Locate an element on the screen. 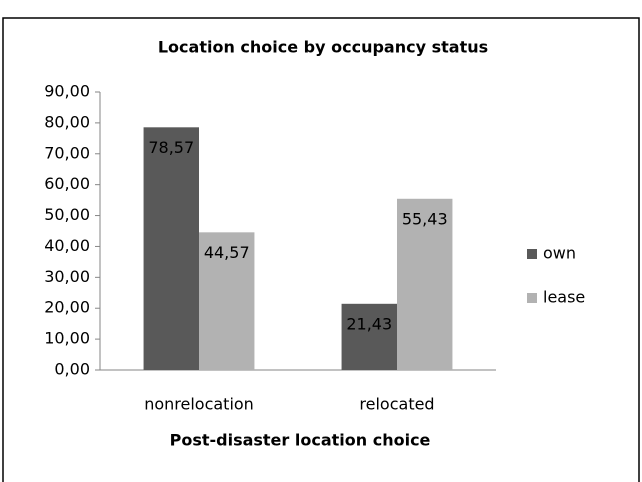 The height and width of the screenshot is (482, 642). y-tick-label: 40,00 is located at coordinates (67, 245).